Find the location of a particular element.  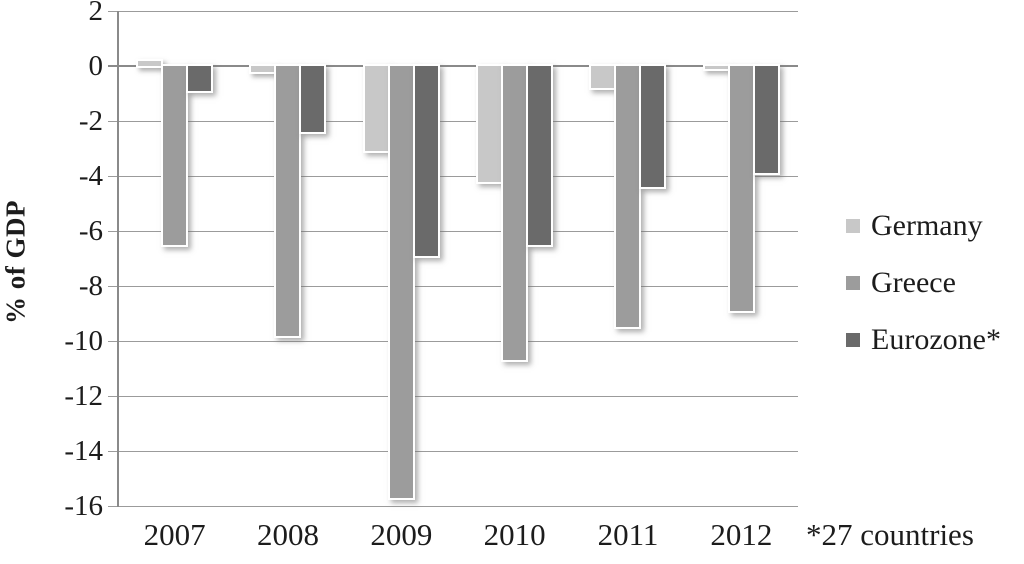

y-tick-label: 0 is located at coordinates (96, 66).